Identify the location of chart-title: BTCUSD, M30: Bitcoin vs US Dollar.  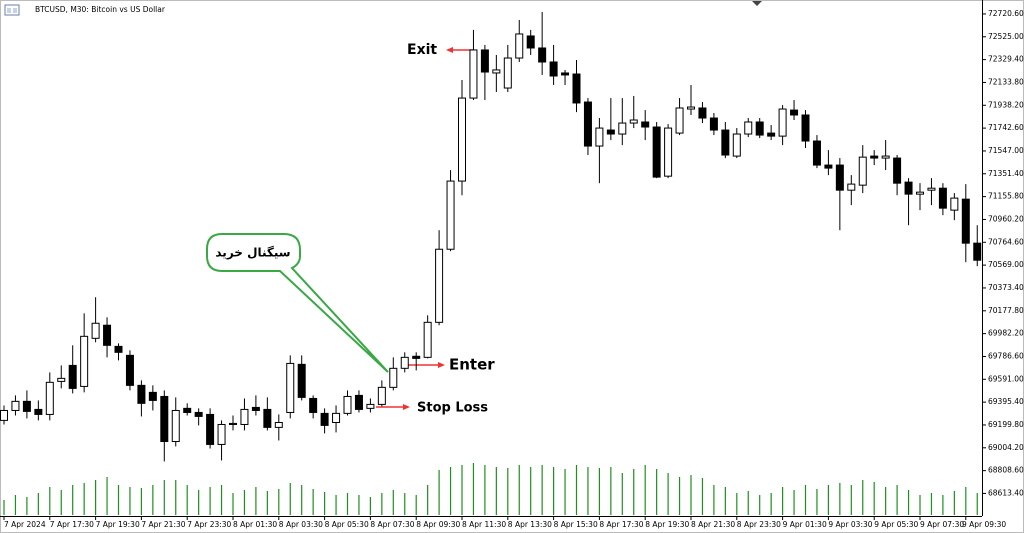
(100, 9).